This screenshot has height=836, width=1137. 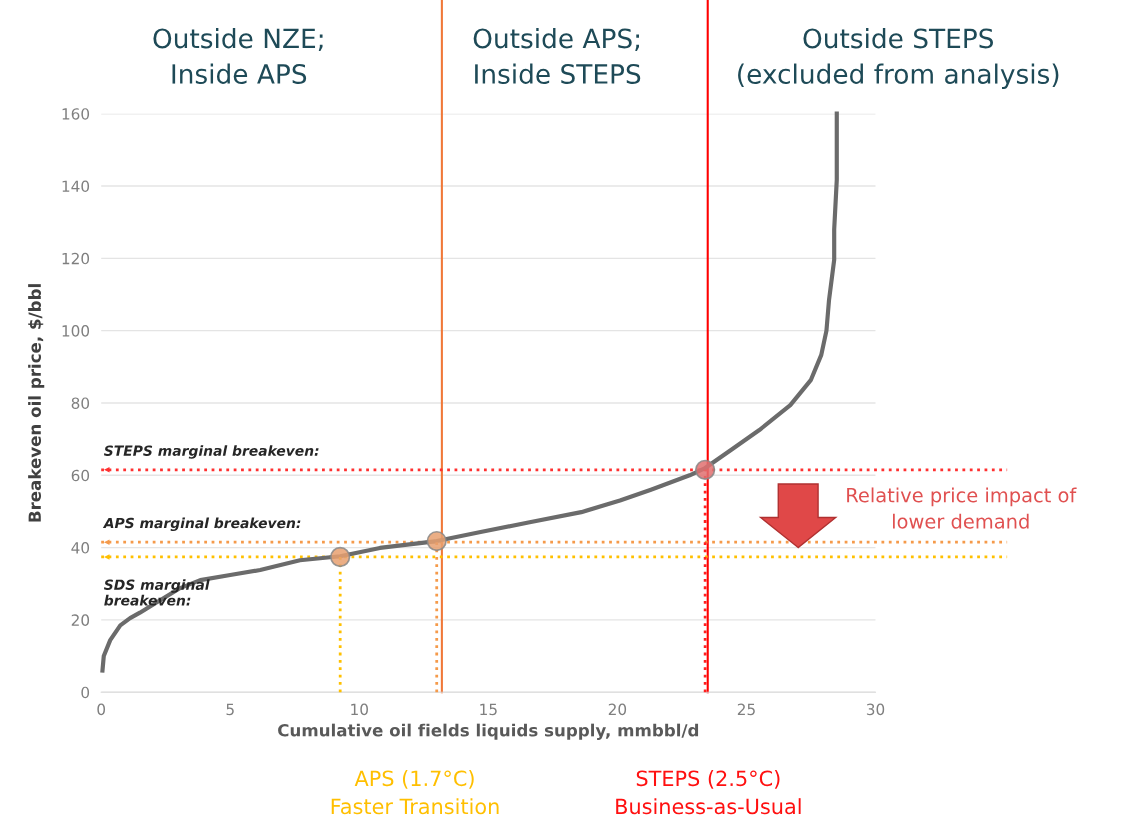 What do you see at coordinates (76, 114) in the screenshot?
I see `y-tick-label: 160` at bounding box center [76, 114].